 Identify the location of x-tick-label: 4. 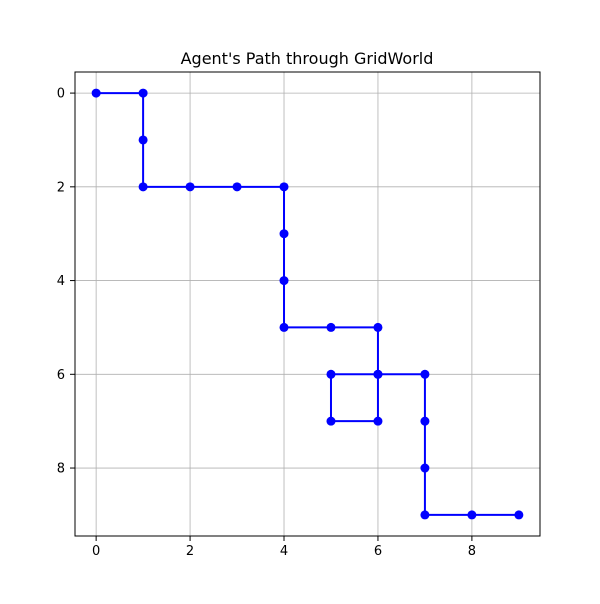
(284, 551).